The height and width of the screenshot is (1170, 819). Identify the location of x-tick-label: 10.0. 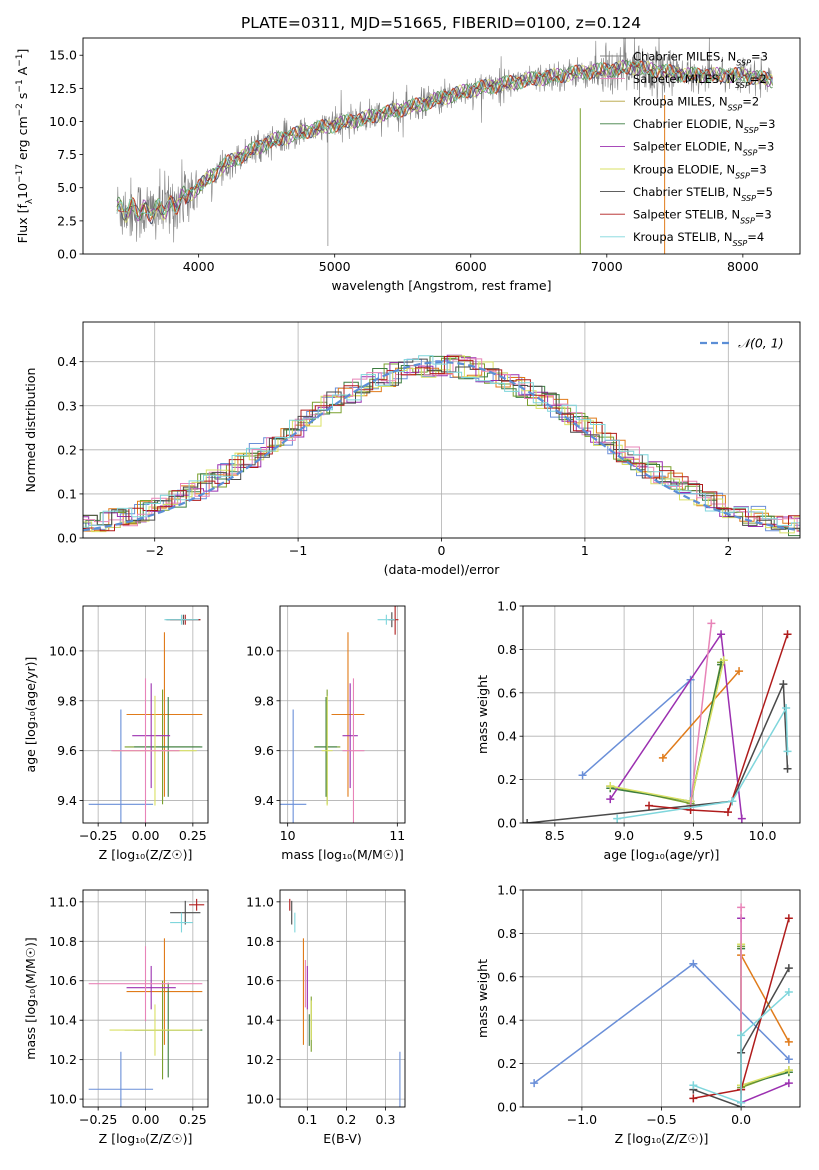
(763, 835).